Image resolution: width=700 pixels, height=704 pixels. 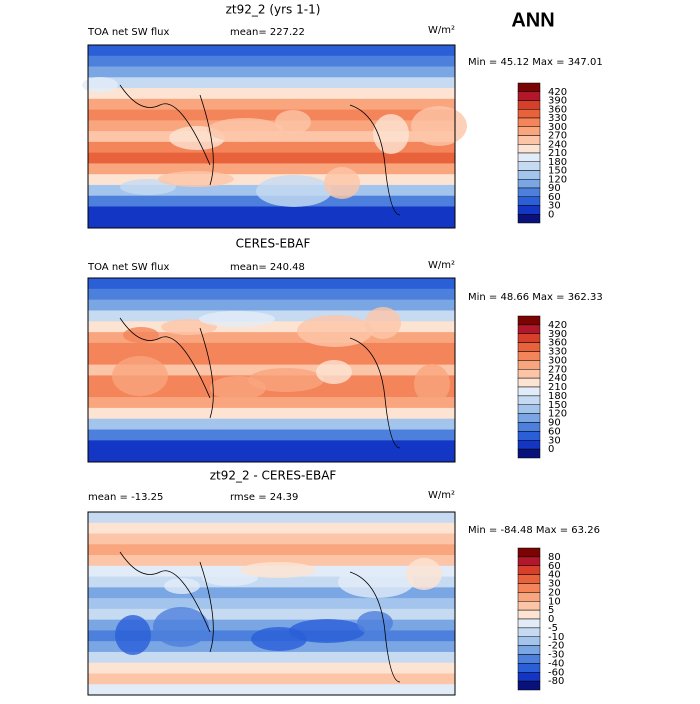 What do you see at coordinates (273, 476) in the screenshot?
I see `panel-title: zt92_2 - CERES-EBAF` at bounding box center [273, 476].